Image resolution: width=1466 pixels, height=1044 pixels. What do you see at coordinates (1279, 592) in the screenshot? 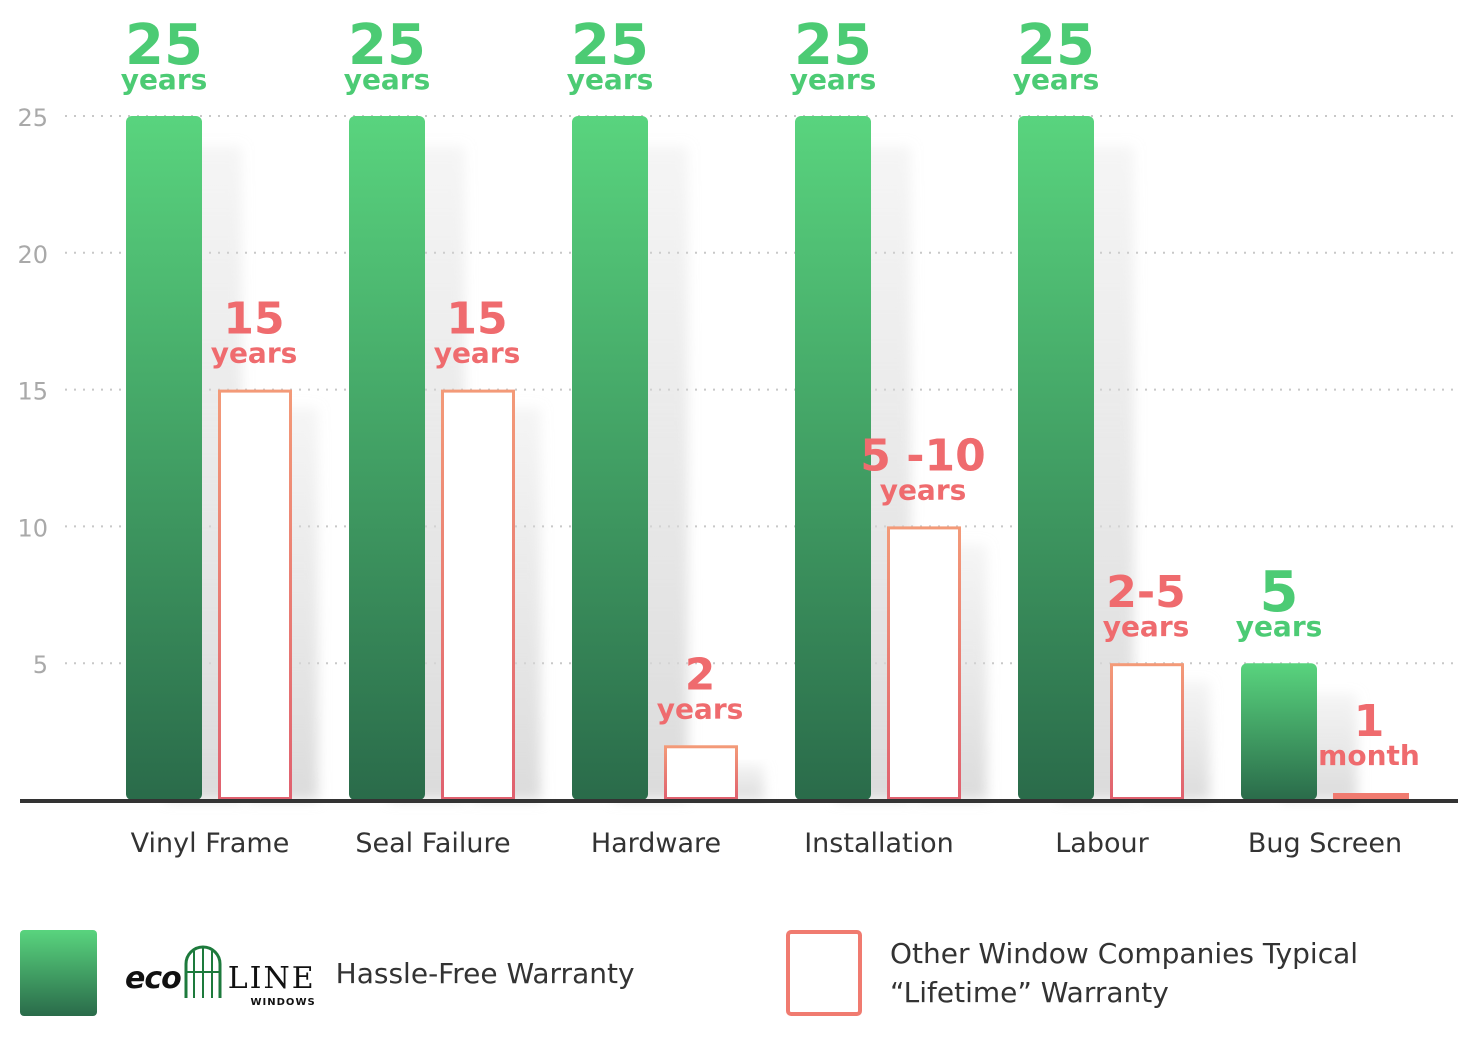
I see `data-label-hassle-free-value: 5` at bounding box center [1279, 592].